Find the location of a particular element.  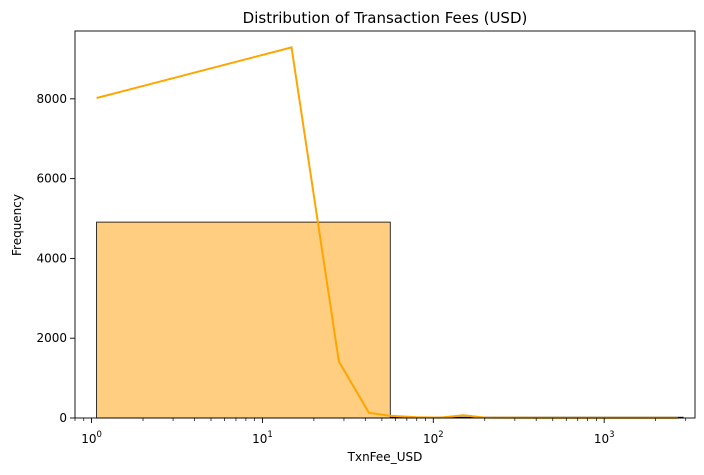

y-axis-ticks: 0 2000 4000 6000 8000 is located at coordinates (55, 258).